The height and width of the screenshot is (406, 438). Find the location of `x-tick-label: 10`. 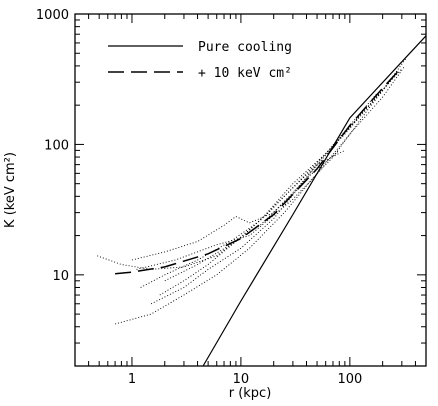

x-tick-label: 10 is located at coordinates (241, 379).